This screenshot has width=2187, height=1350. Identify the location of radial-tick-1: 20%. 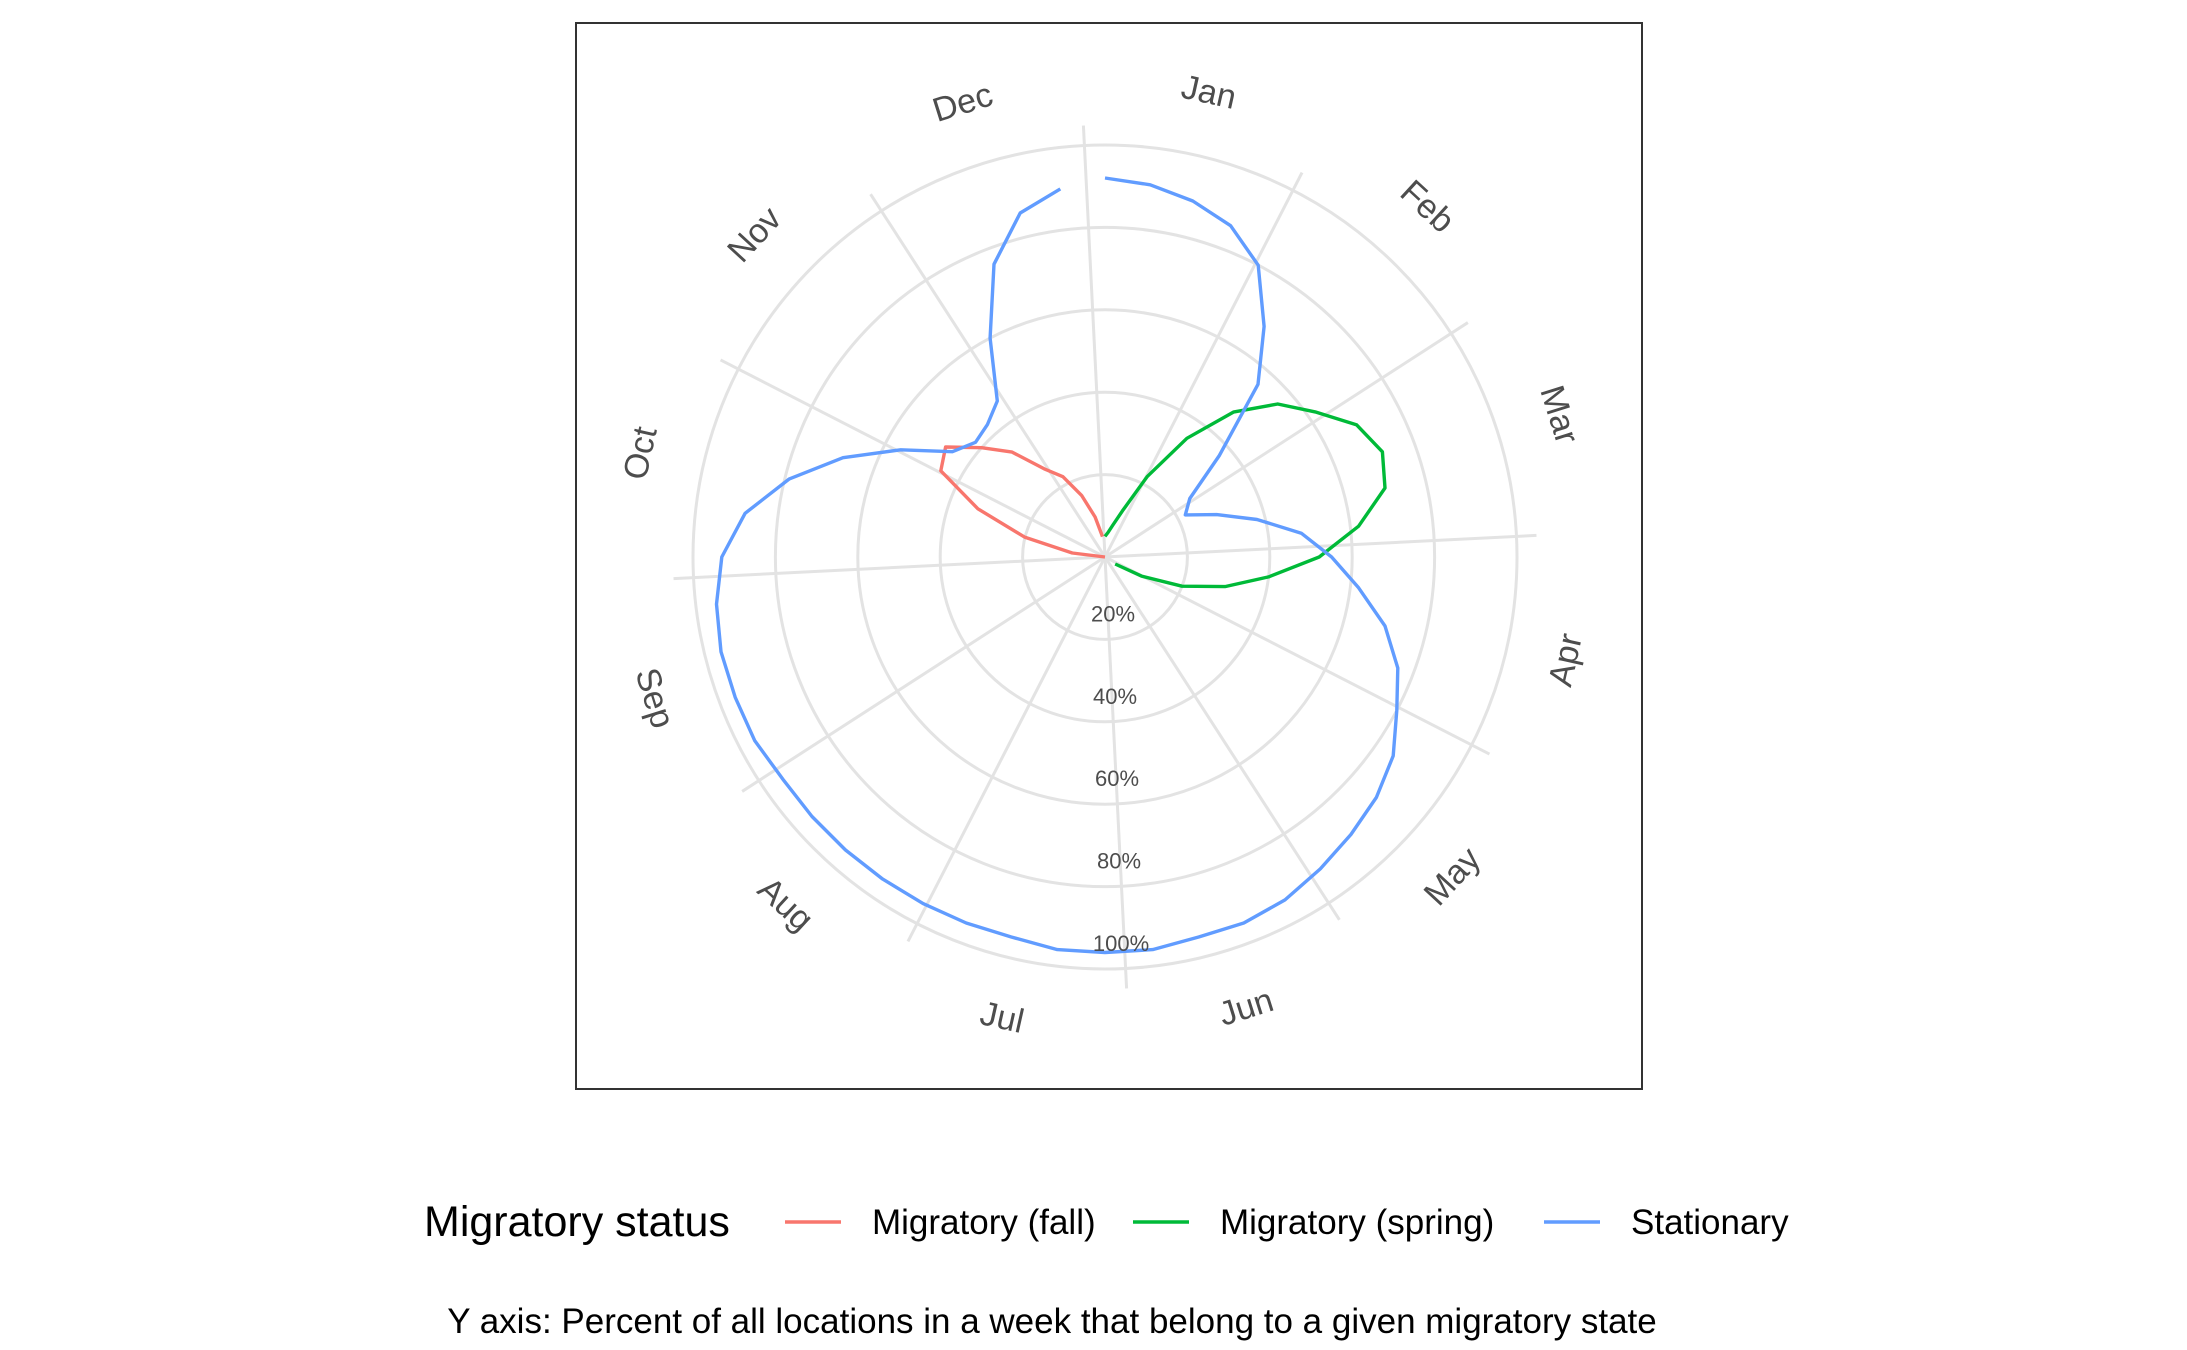
(1113, 613).